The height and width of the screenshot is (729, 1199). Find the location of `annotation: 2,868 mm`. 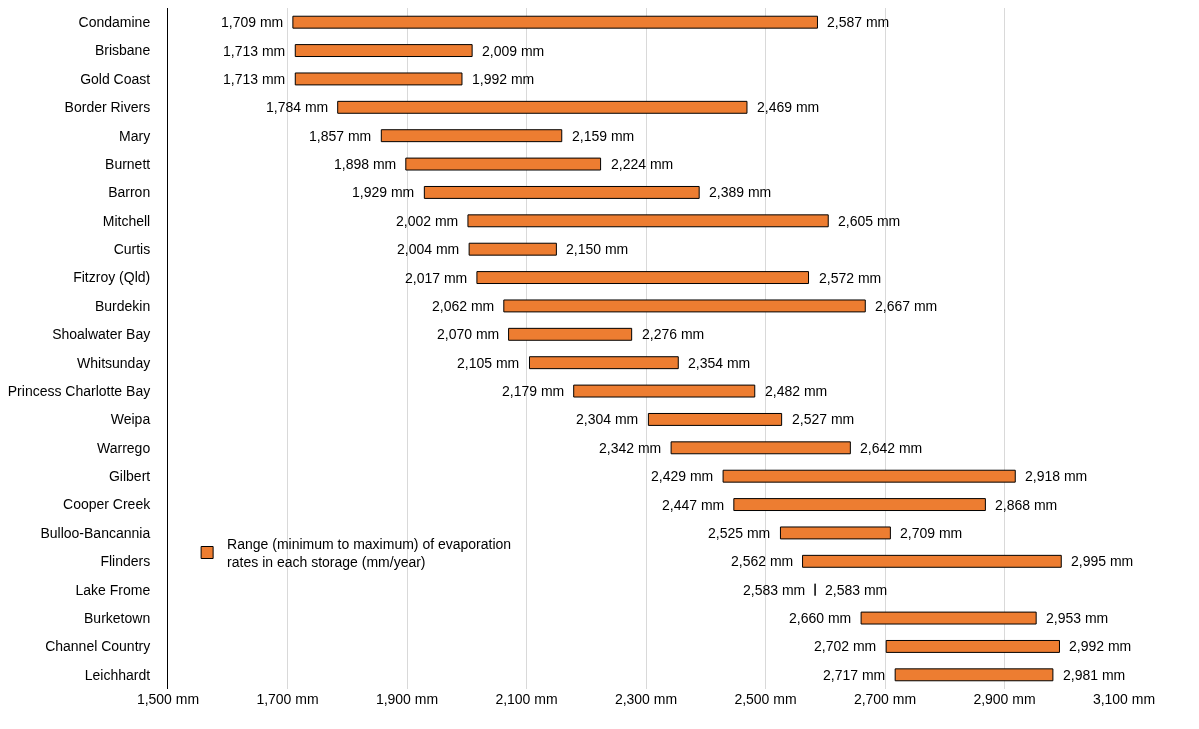

annotation: 2,868 mm is located at coordinates (1026, 505).